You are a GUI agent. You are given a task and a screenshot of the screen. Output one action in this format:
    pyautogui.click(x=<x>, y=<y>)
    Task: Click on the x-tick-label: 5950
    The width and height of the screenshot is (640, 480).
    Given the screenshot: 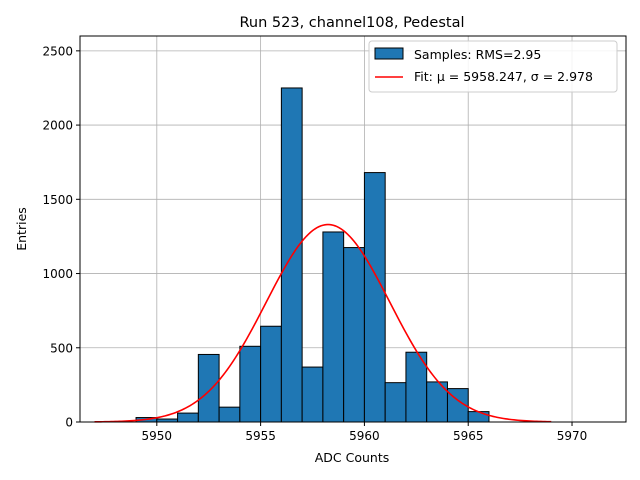 What is the action you would take?
    pyautogui.click(x=157, y=436)
    